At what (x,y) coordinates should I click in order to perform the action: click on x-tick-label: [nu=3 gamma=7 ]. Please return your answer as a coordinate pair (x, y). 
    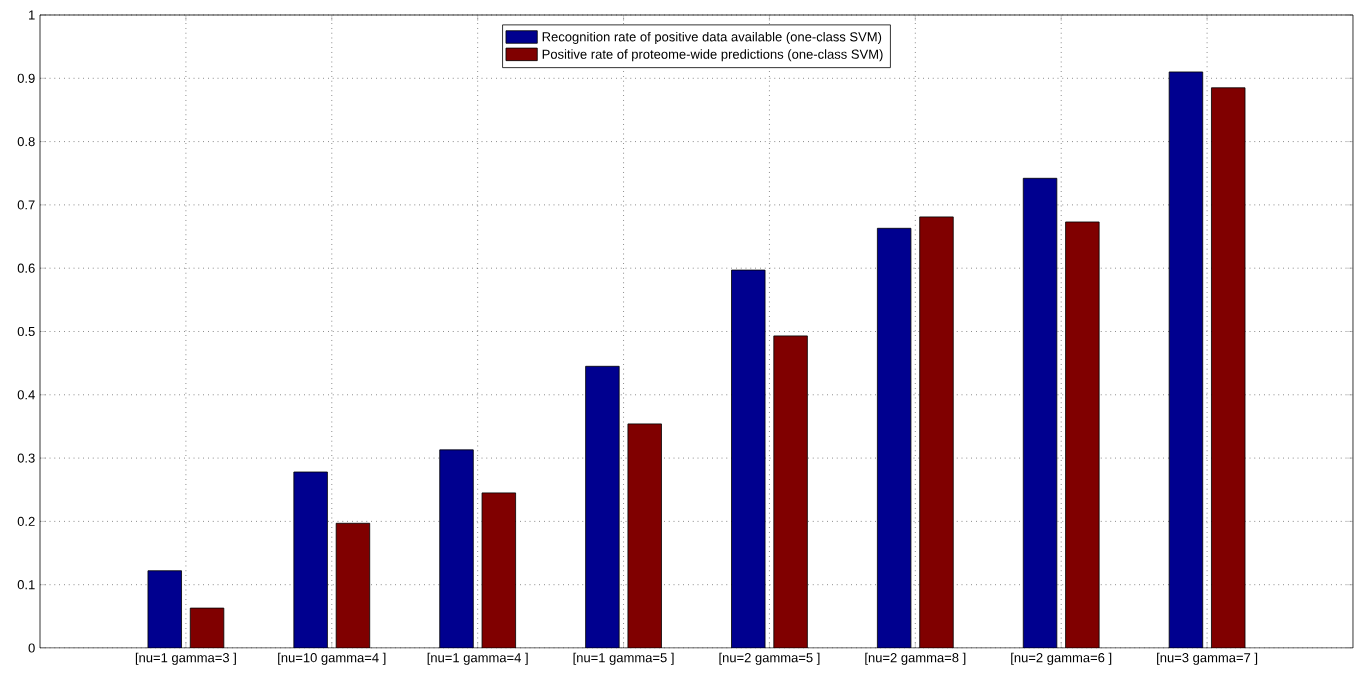
    Looking at the image, I should click on (1207, 658).